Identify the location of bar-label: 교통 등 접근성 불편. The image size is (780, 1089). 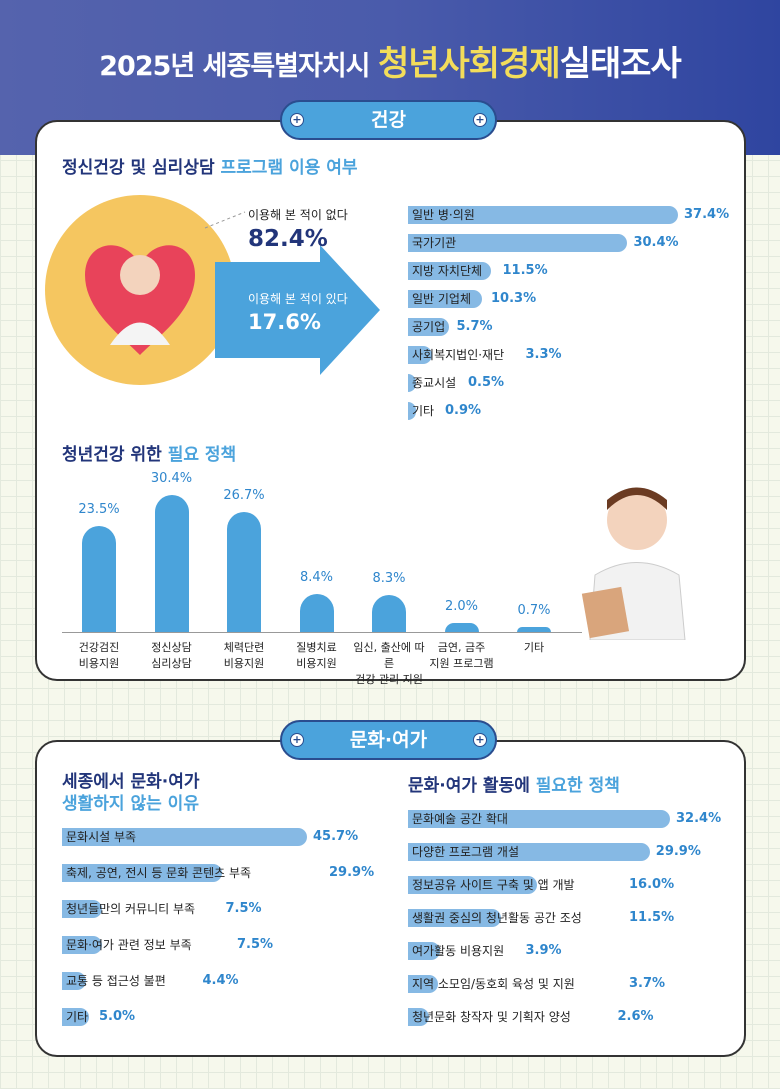
(116, 981).